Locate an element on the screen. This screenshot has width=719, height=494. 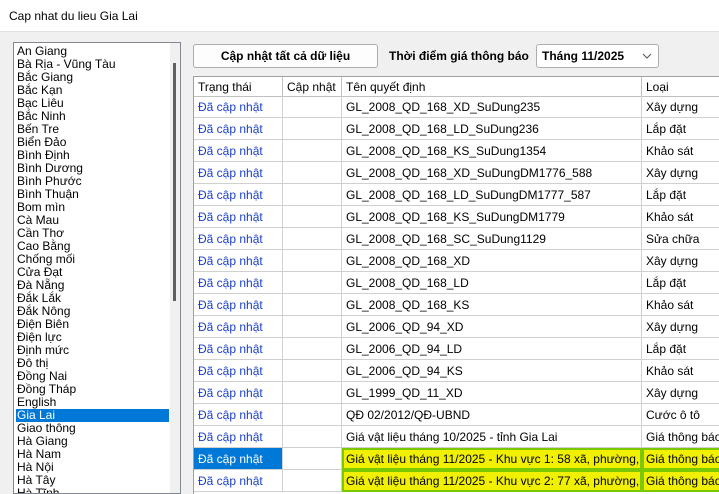
province-item: Đắk Nông is located at coordinates (44, 311).